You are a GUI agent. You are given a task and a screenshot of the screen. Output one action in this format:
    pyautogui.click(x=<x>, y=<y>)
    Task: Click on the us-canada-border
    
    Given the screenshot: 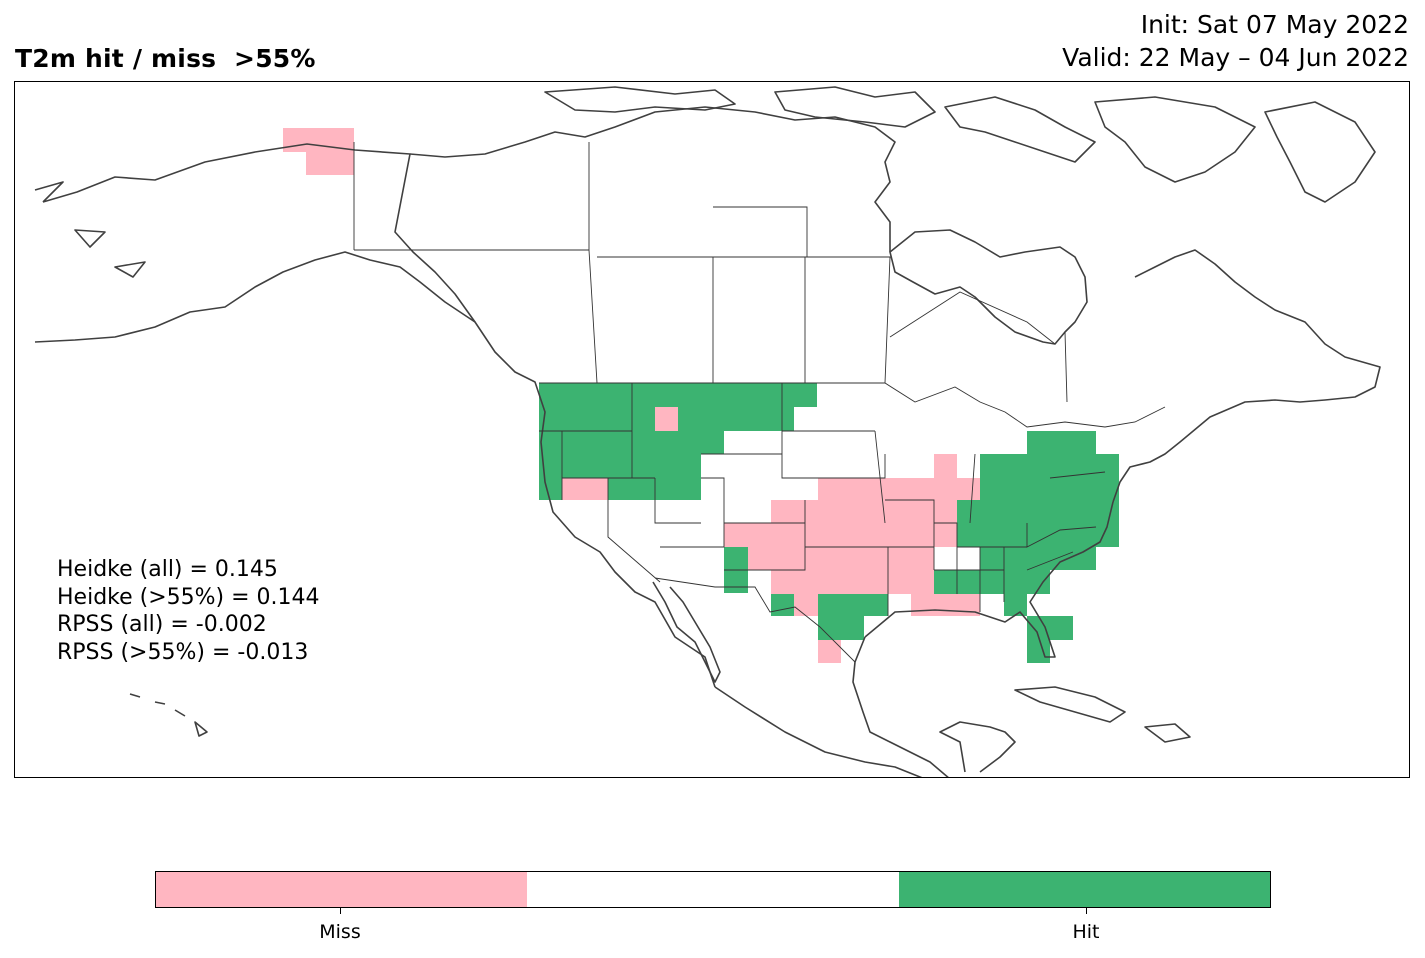 What is the action you would take?
    pyautogui.click(x=852, y=405)
    